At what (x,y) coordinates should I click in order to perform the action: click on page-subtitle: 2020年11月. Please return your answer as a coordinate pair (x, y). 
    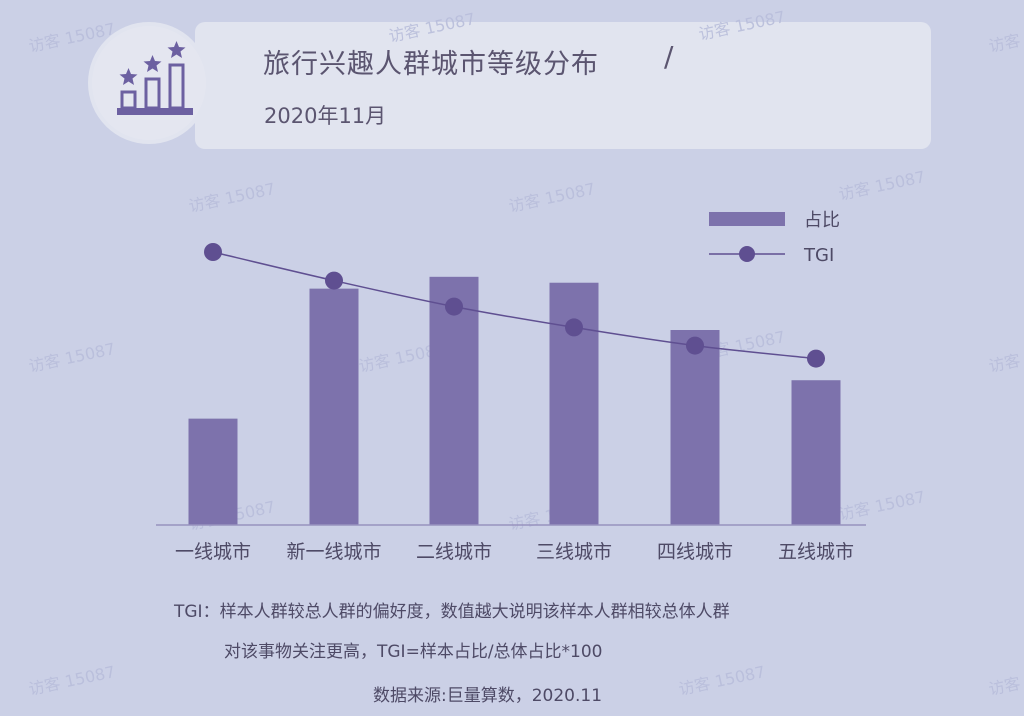
    Looking at the image, I should click on (325, 116).